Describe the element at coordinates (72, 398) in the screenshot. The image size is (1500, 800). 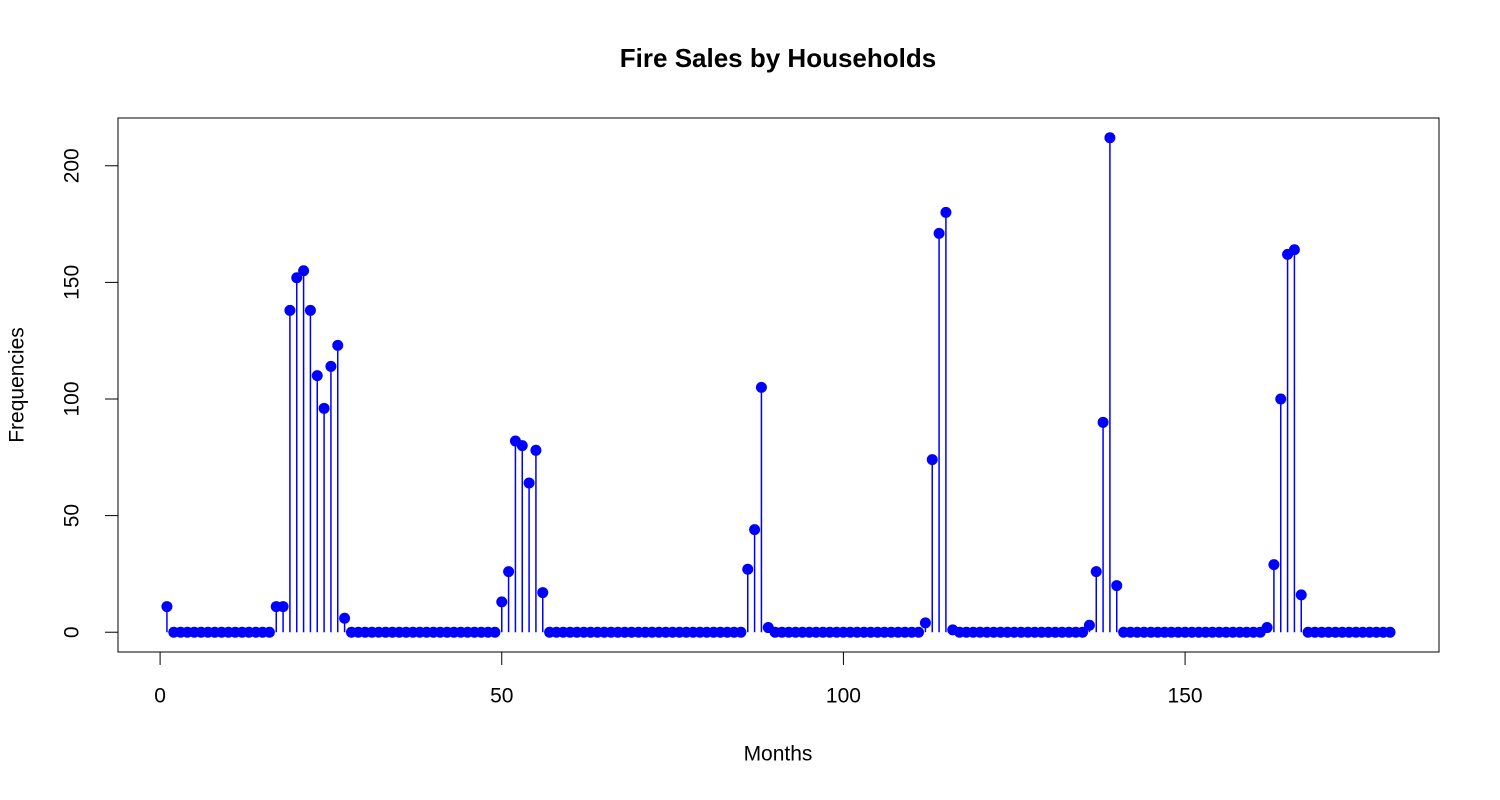
I see `y-tick-label: 100` at that location.